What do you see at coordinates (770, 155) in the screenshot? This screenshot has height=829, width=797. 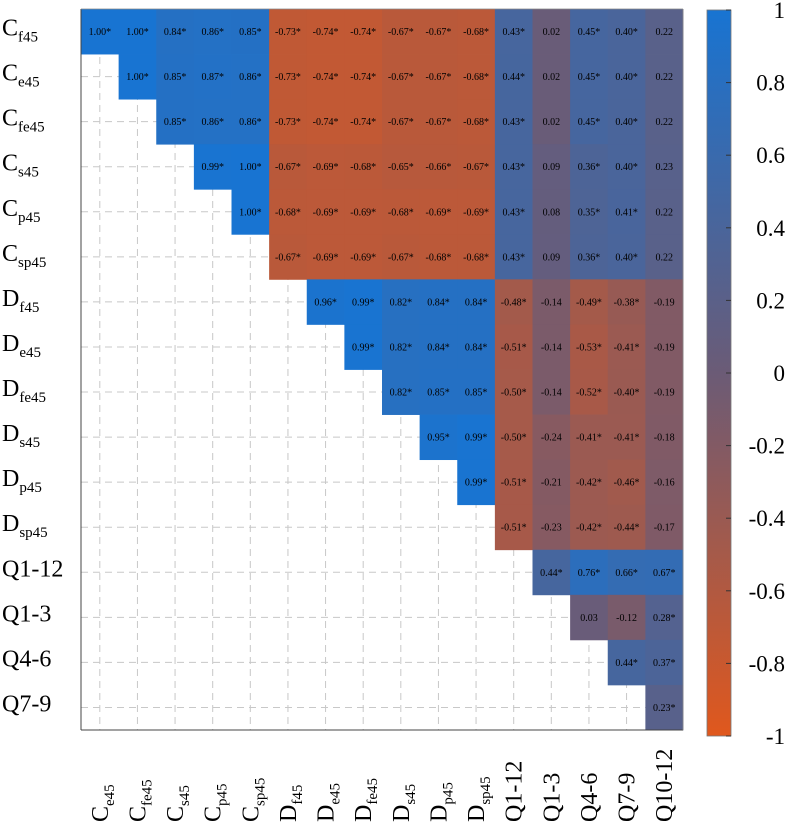 I see `colorbar-tick-label: 0.6` at bounding box center [770, 155].